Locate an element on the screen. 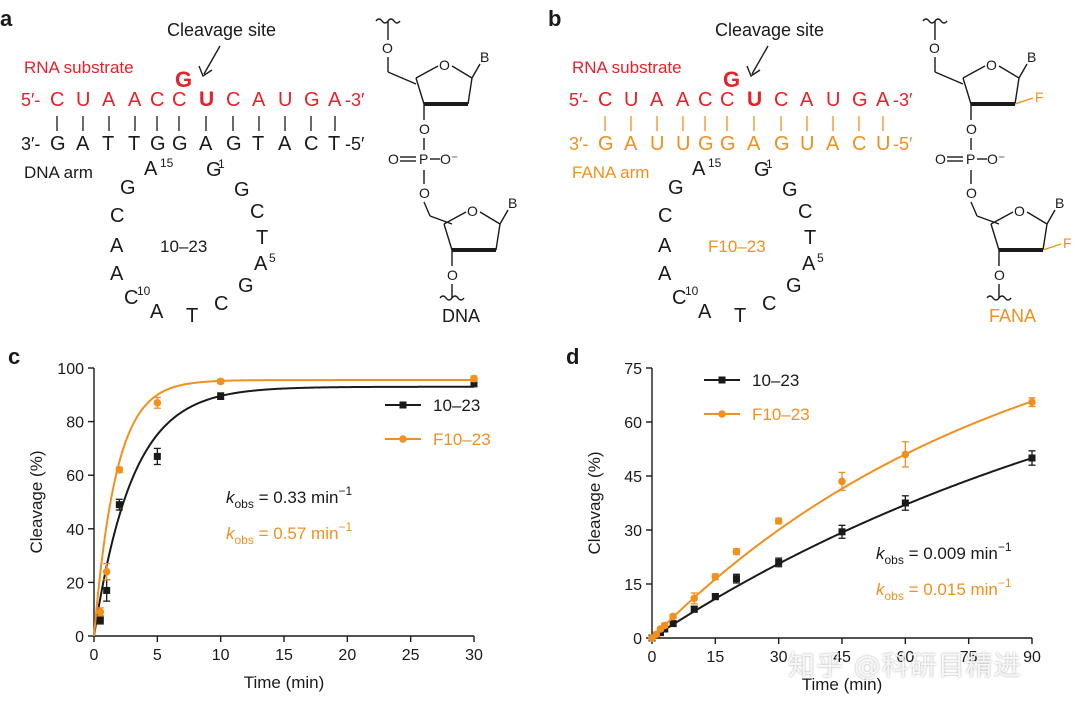 This screenshot has height=707, width=1080. arm-label: DNA arm is located at coordinates (58, 172).